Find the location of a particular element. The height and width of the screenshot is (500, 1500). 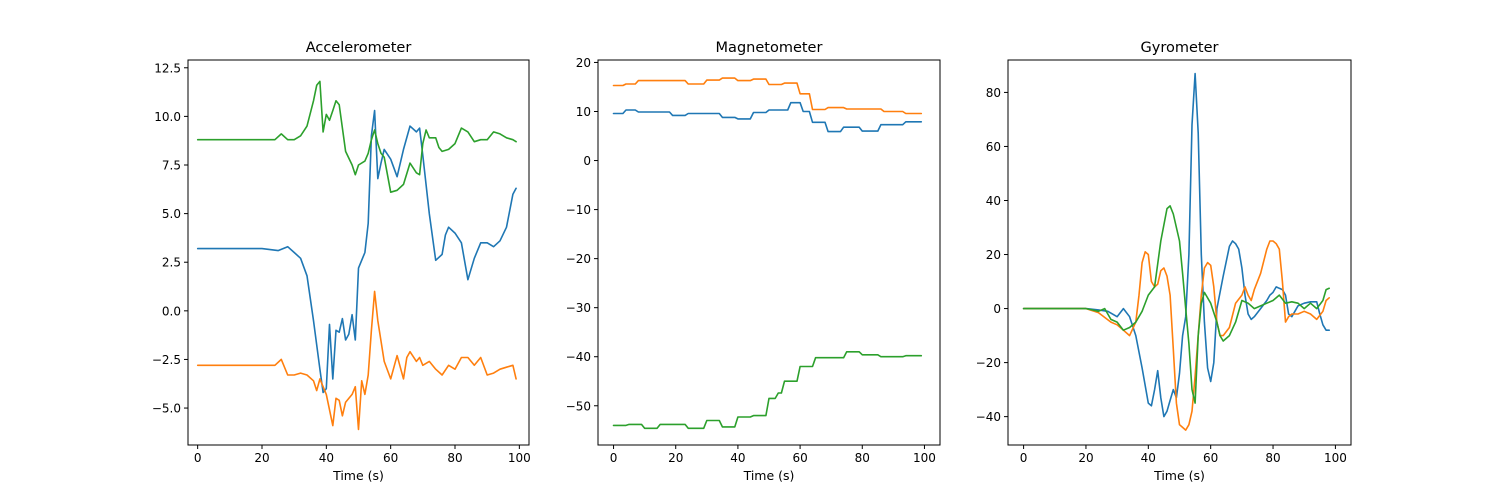

panel-title: Gyrometer is located at coordinates (1180, 48).